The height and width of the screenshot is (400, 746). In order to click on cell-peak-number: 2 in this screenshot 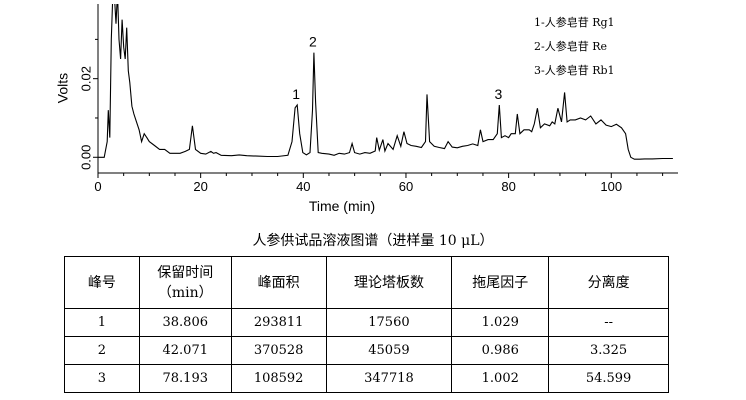, I will do `click(102, 350)`.